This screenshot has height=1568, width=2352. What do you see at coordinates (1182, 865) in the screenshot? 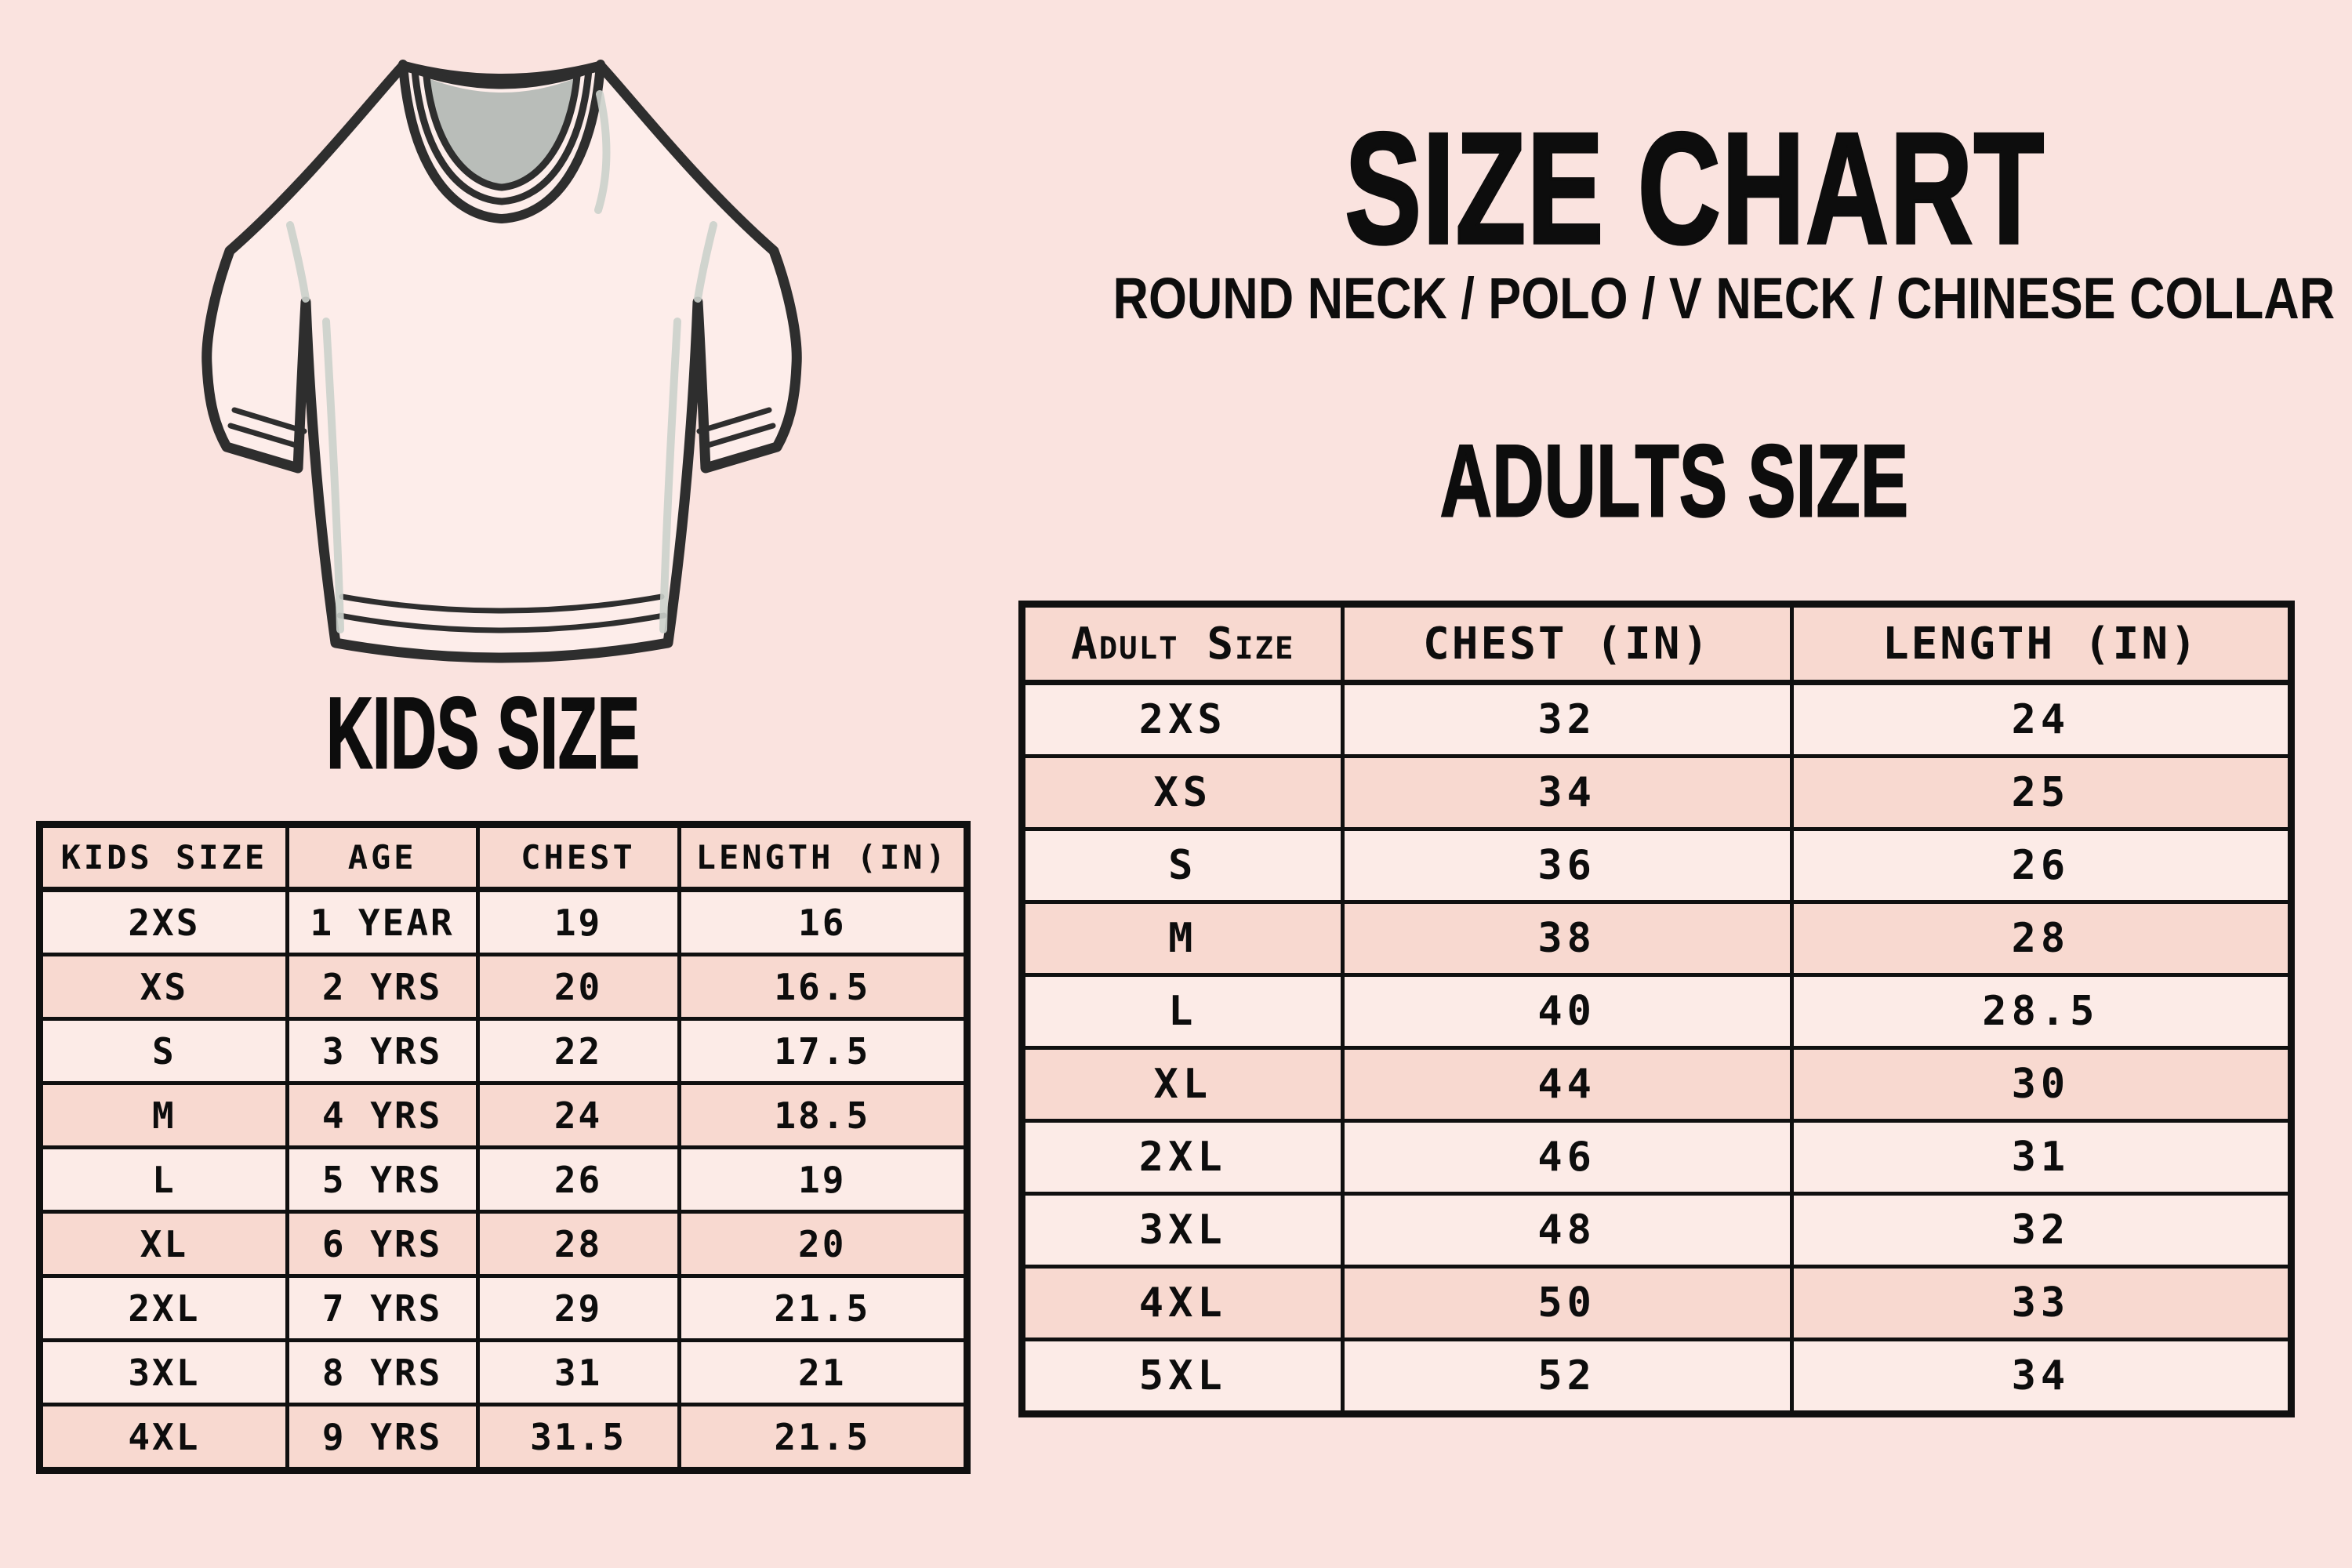
I see `table-cell: S` at bounding box center [1182, 865].